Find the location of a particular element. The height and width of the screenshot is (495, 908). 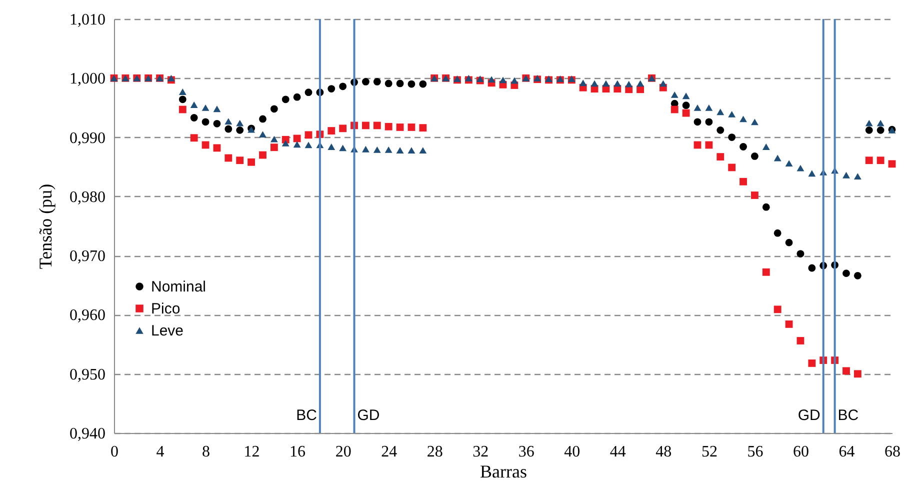

x-tick-label: 0 is located at coordinates (114, 452).